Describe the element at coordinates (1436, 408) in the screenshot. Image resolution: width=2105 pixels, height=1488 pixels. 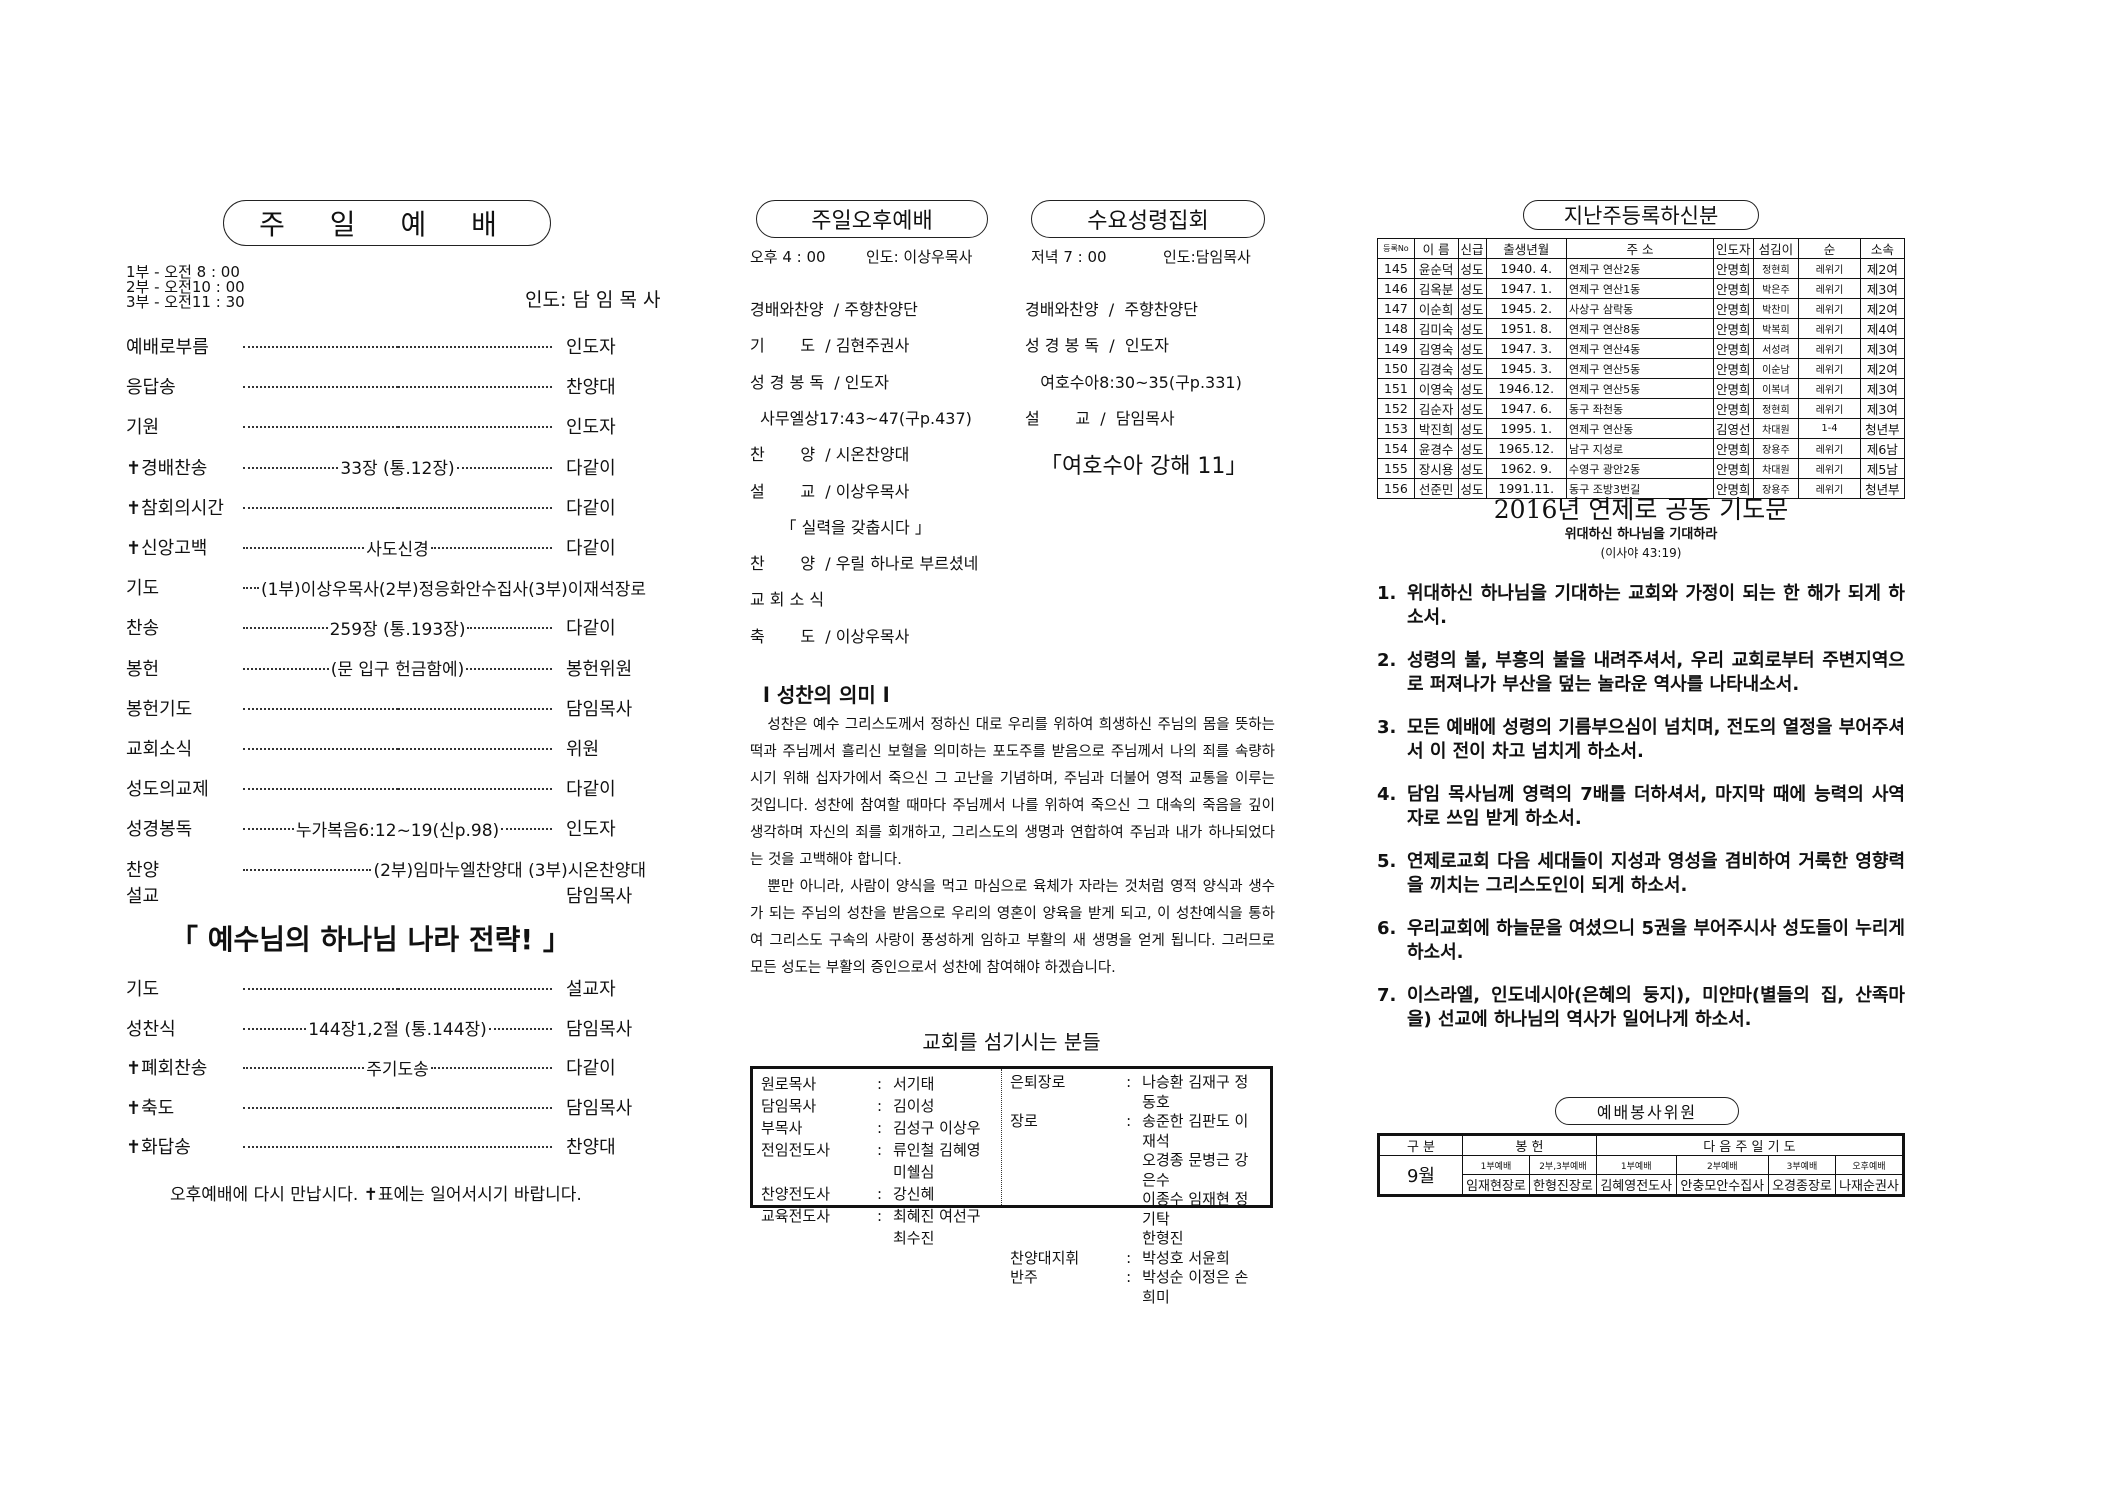
I see `table-cell: 김순자` at that location.